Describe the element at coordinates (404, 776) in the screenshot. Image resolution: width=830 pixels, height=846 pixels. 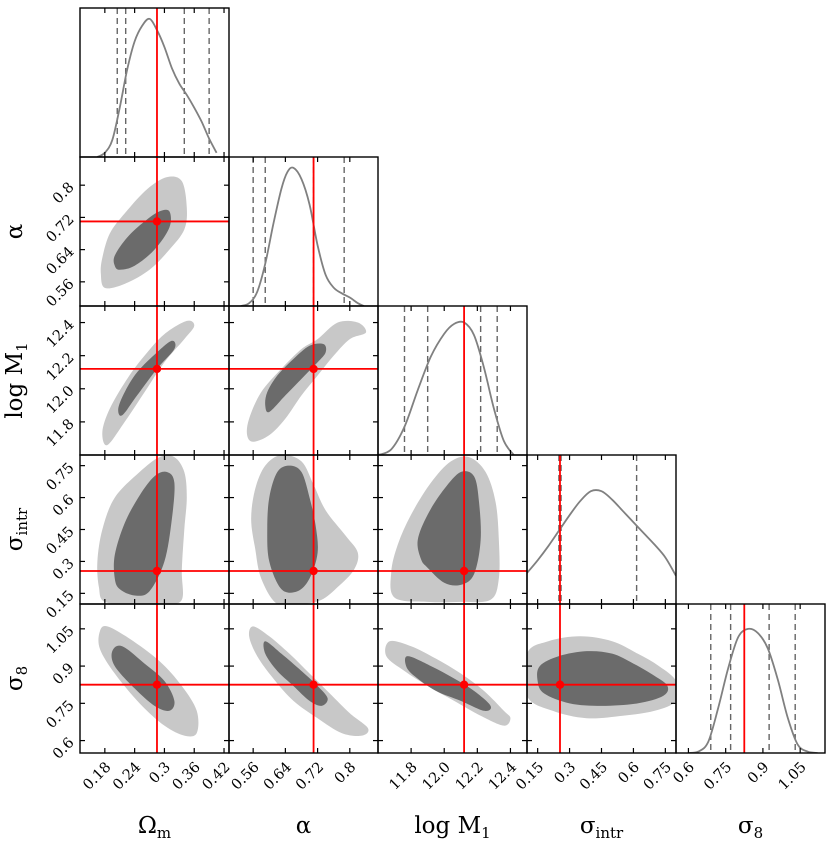
I see `x-tick-label-logM1: 11.8` at that location.